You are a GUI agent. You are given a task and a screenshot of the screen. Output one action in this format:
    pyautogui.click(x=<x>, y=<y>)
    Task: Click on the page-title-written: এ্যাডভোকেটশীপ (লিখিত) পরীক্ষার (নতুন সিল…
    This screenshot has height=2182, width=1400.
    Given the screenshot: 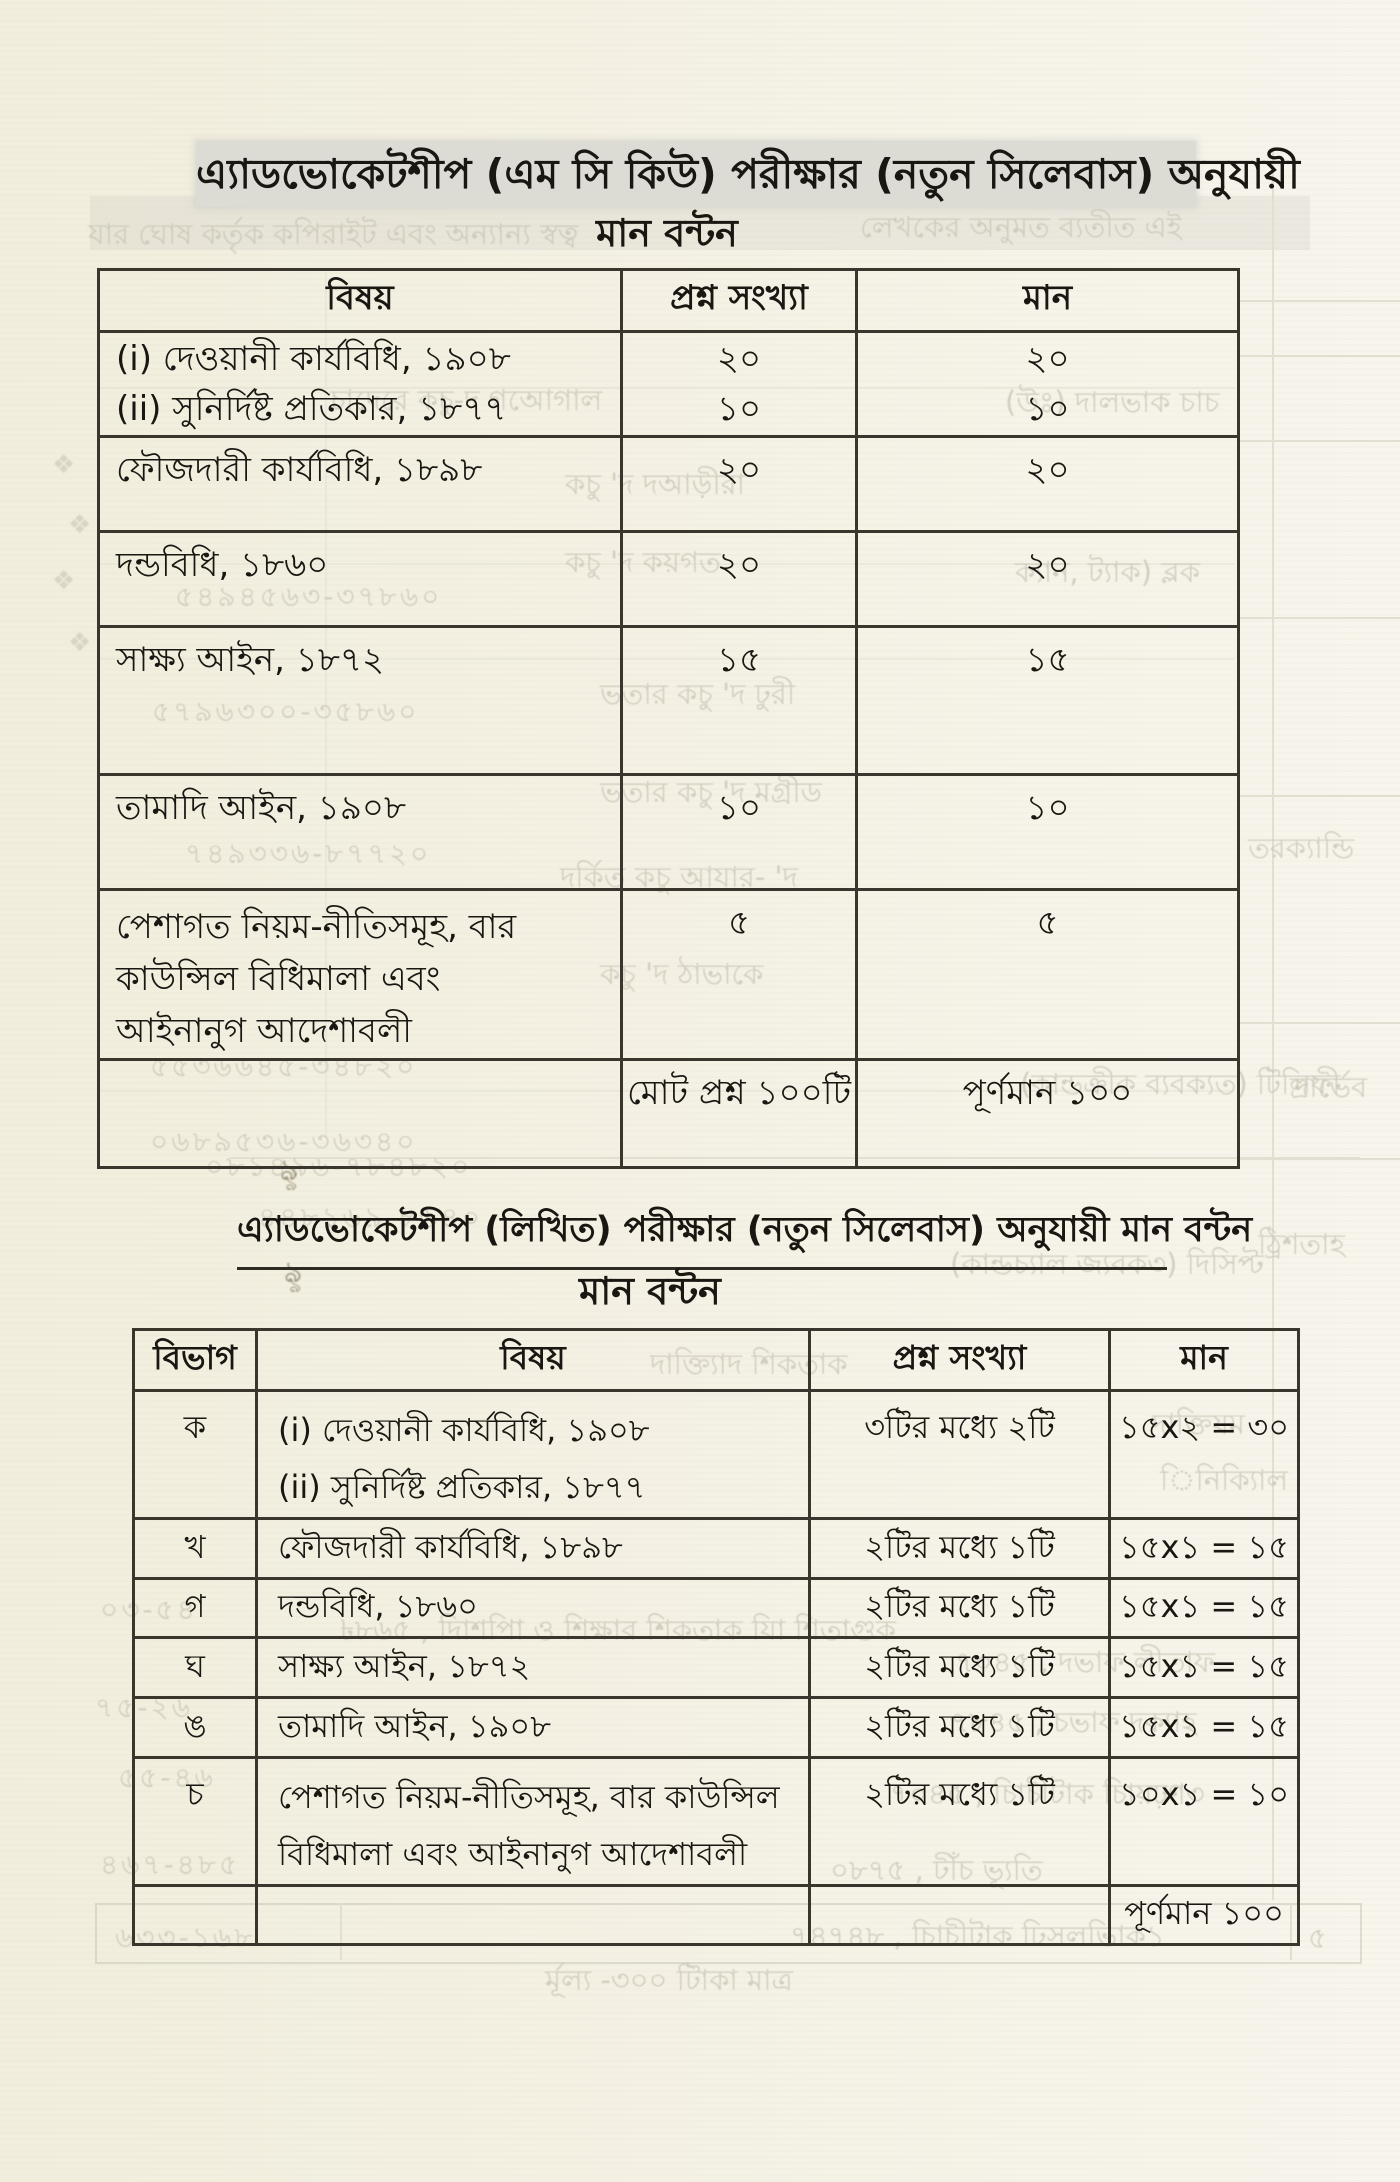 What is the action you would take?
    pyautogui.click(x=744, y=1236)
    